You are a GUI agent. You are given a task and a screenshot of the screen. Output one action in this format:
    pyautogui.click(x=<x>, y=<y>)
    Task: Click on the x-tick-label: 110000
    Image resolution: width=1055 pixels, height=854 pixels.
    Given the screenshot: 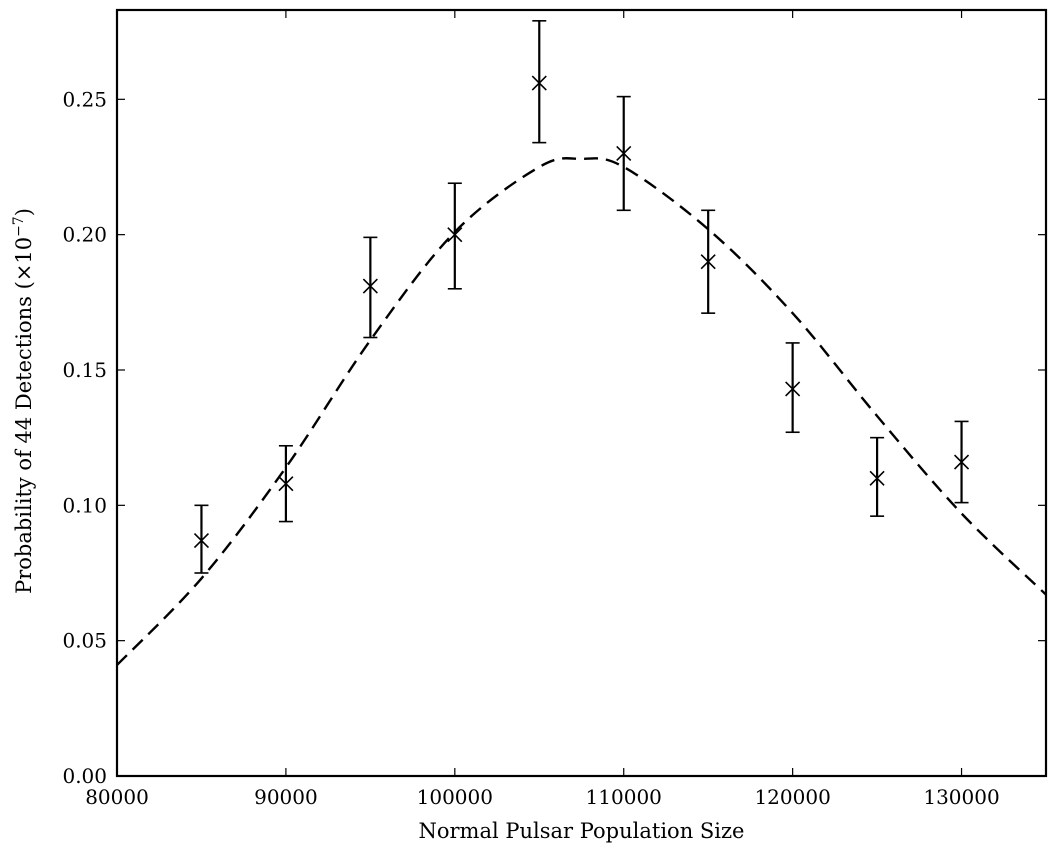 What is the action you would take?
    pyautogui.click(x=624, y=797)
    